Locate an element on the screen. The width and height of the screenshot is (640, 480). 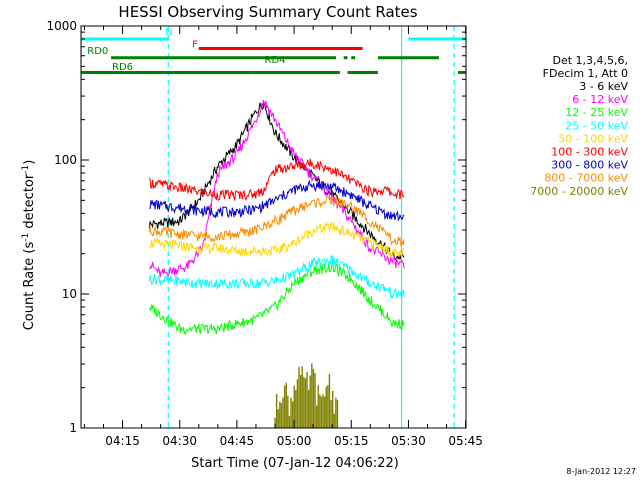
legend-entry: 300 - 800 keV is located at coordinates (589, 165).